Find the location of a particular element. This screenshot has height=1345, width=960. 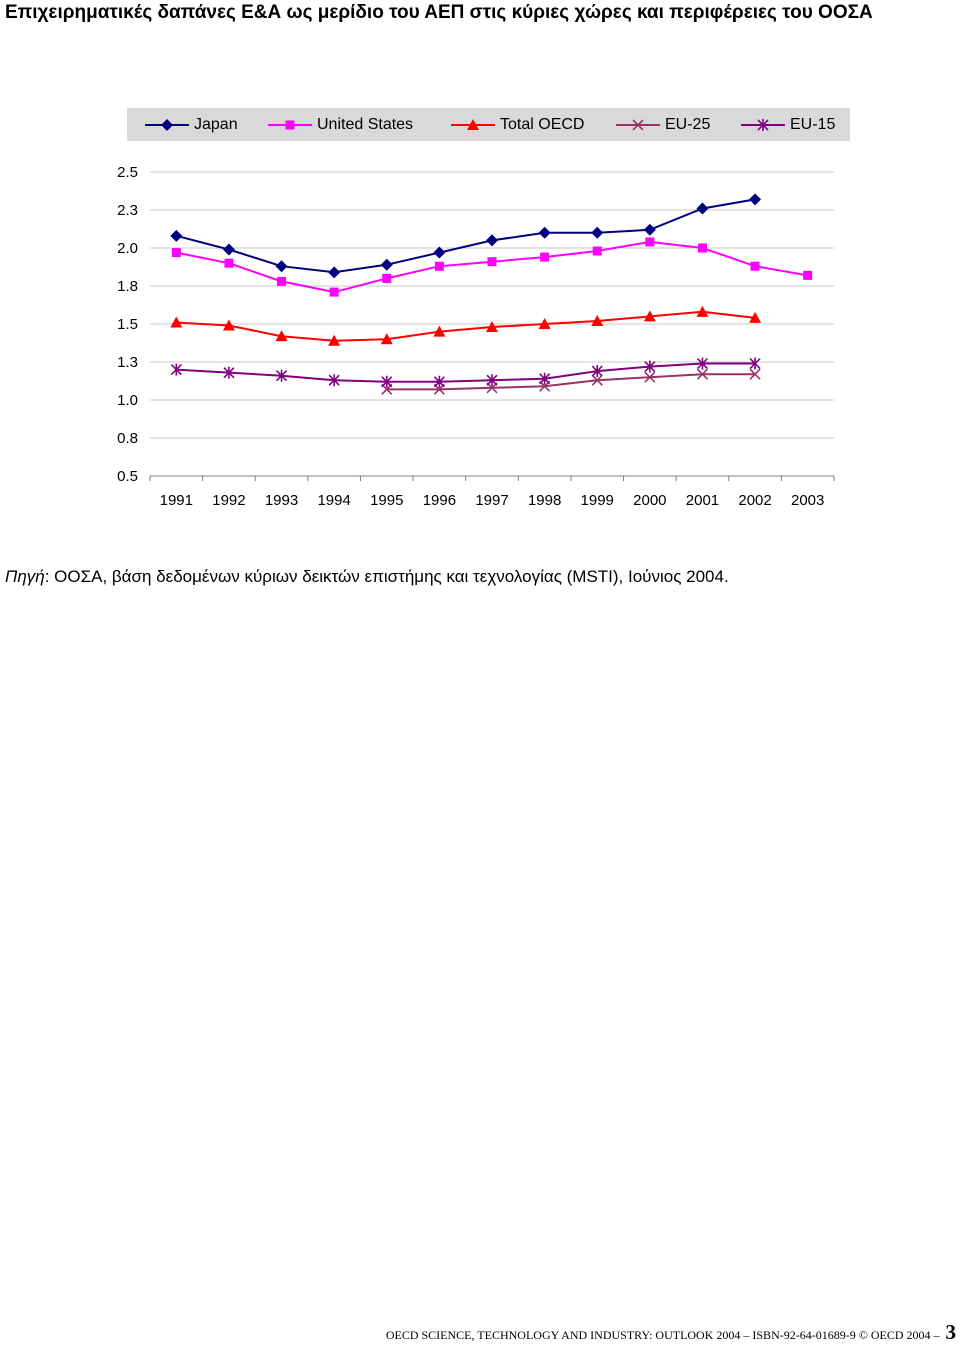

y-tick-label: 0.5 is located at coordinates (127, 476).